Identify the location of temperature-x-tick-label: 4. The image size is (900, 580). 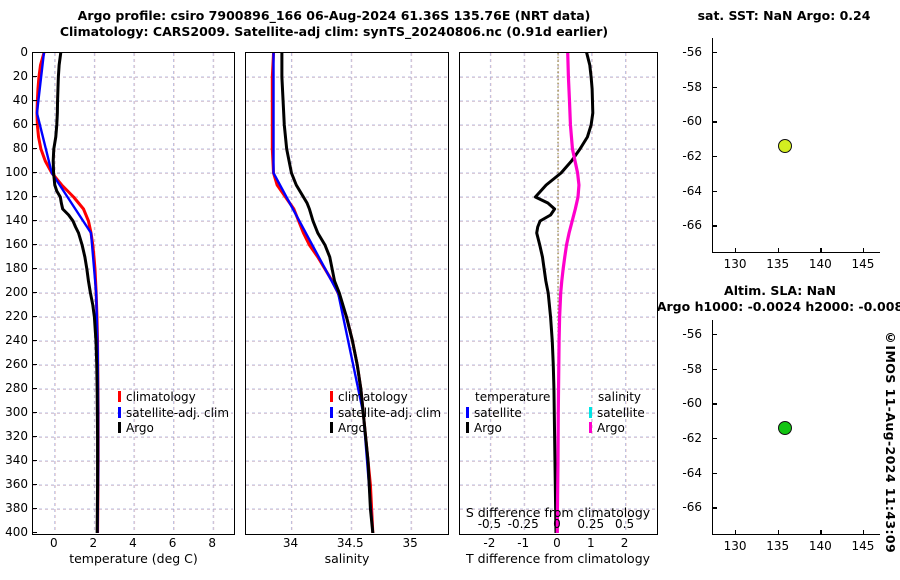
(133, 543).